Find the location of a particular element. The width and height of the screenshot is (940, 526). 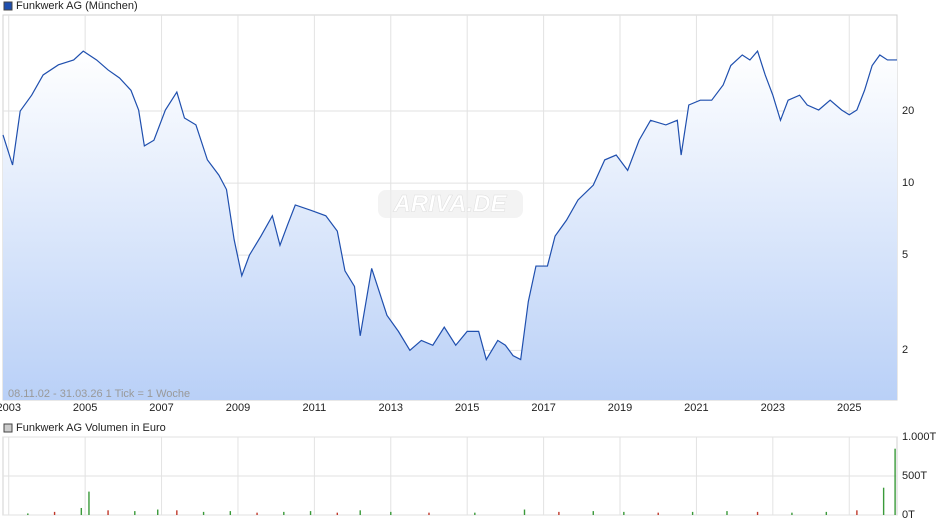

x-tick-label: 2013 is located at coordinates (391, 408).